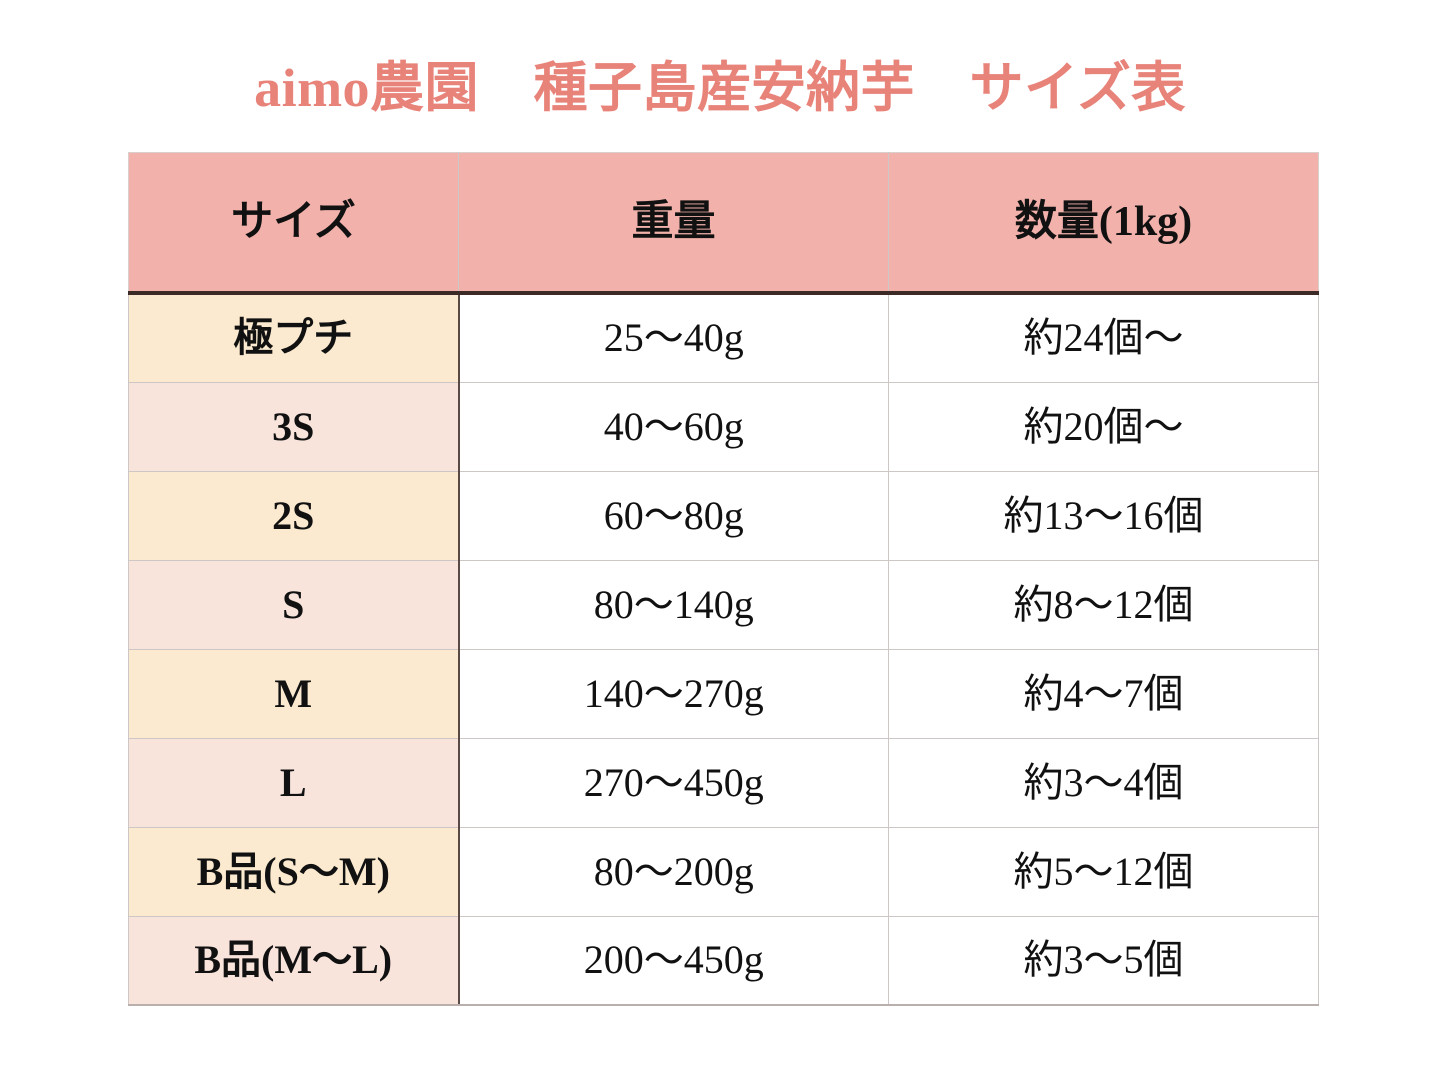 The height and width of the screenshot is (1080, 1440). What do you see at coordinates (1103, 515) in the screenshot?
I see `cell-count: 約13〜16個` at bounding box center [1103, 515].